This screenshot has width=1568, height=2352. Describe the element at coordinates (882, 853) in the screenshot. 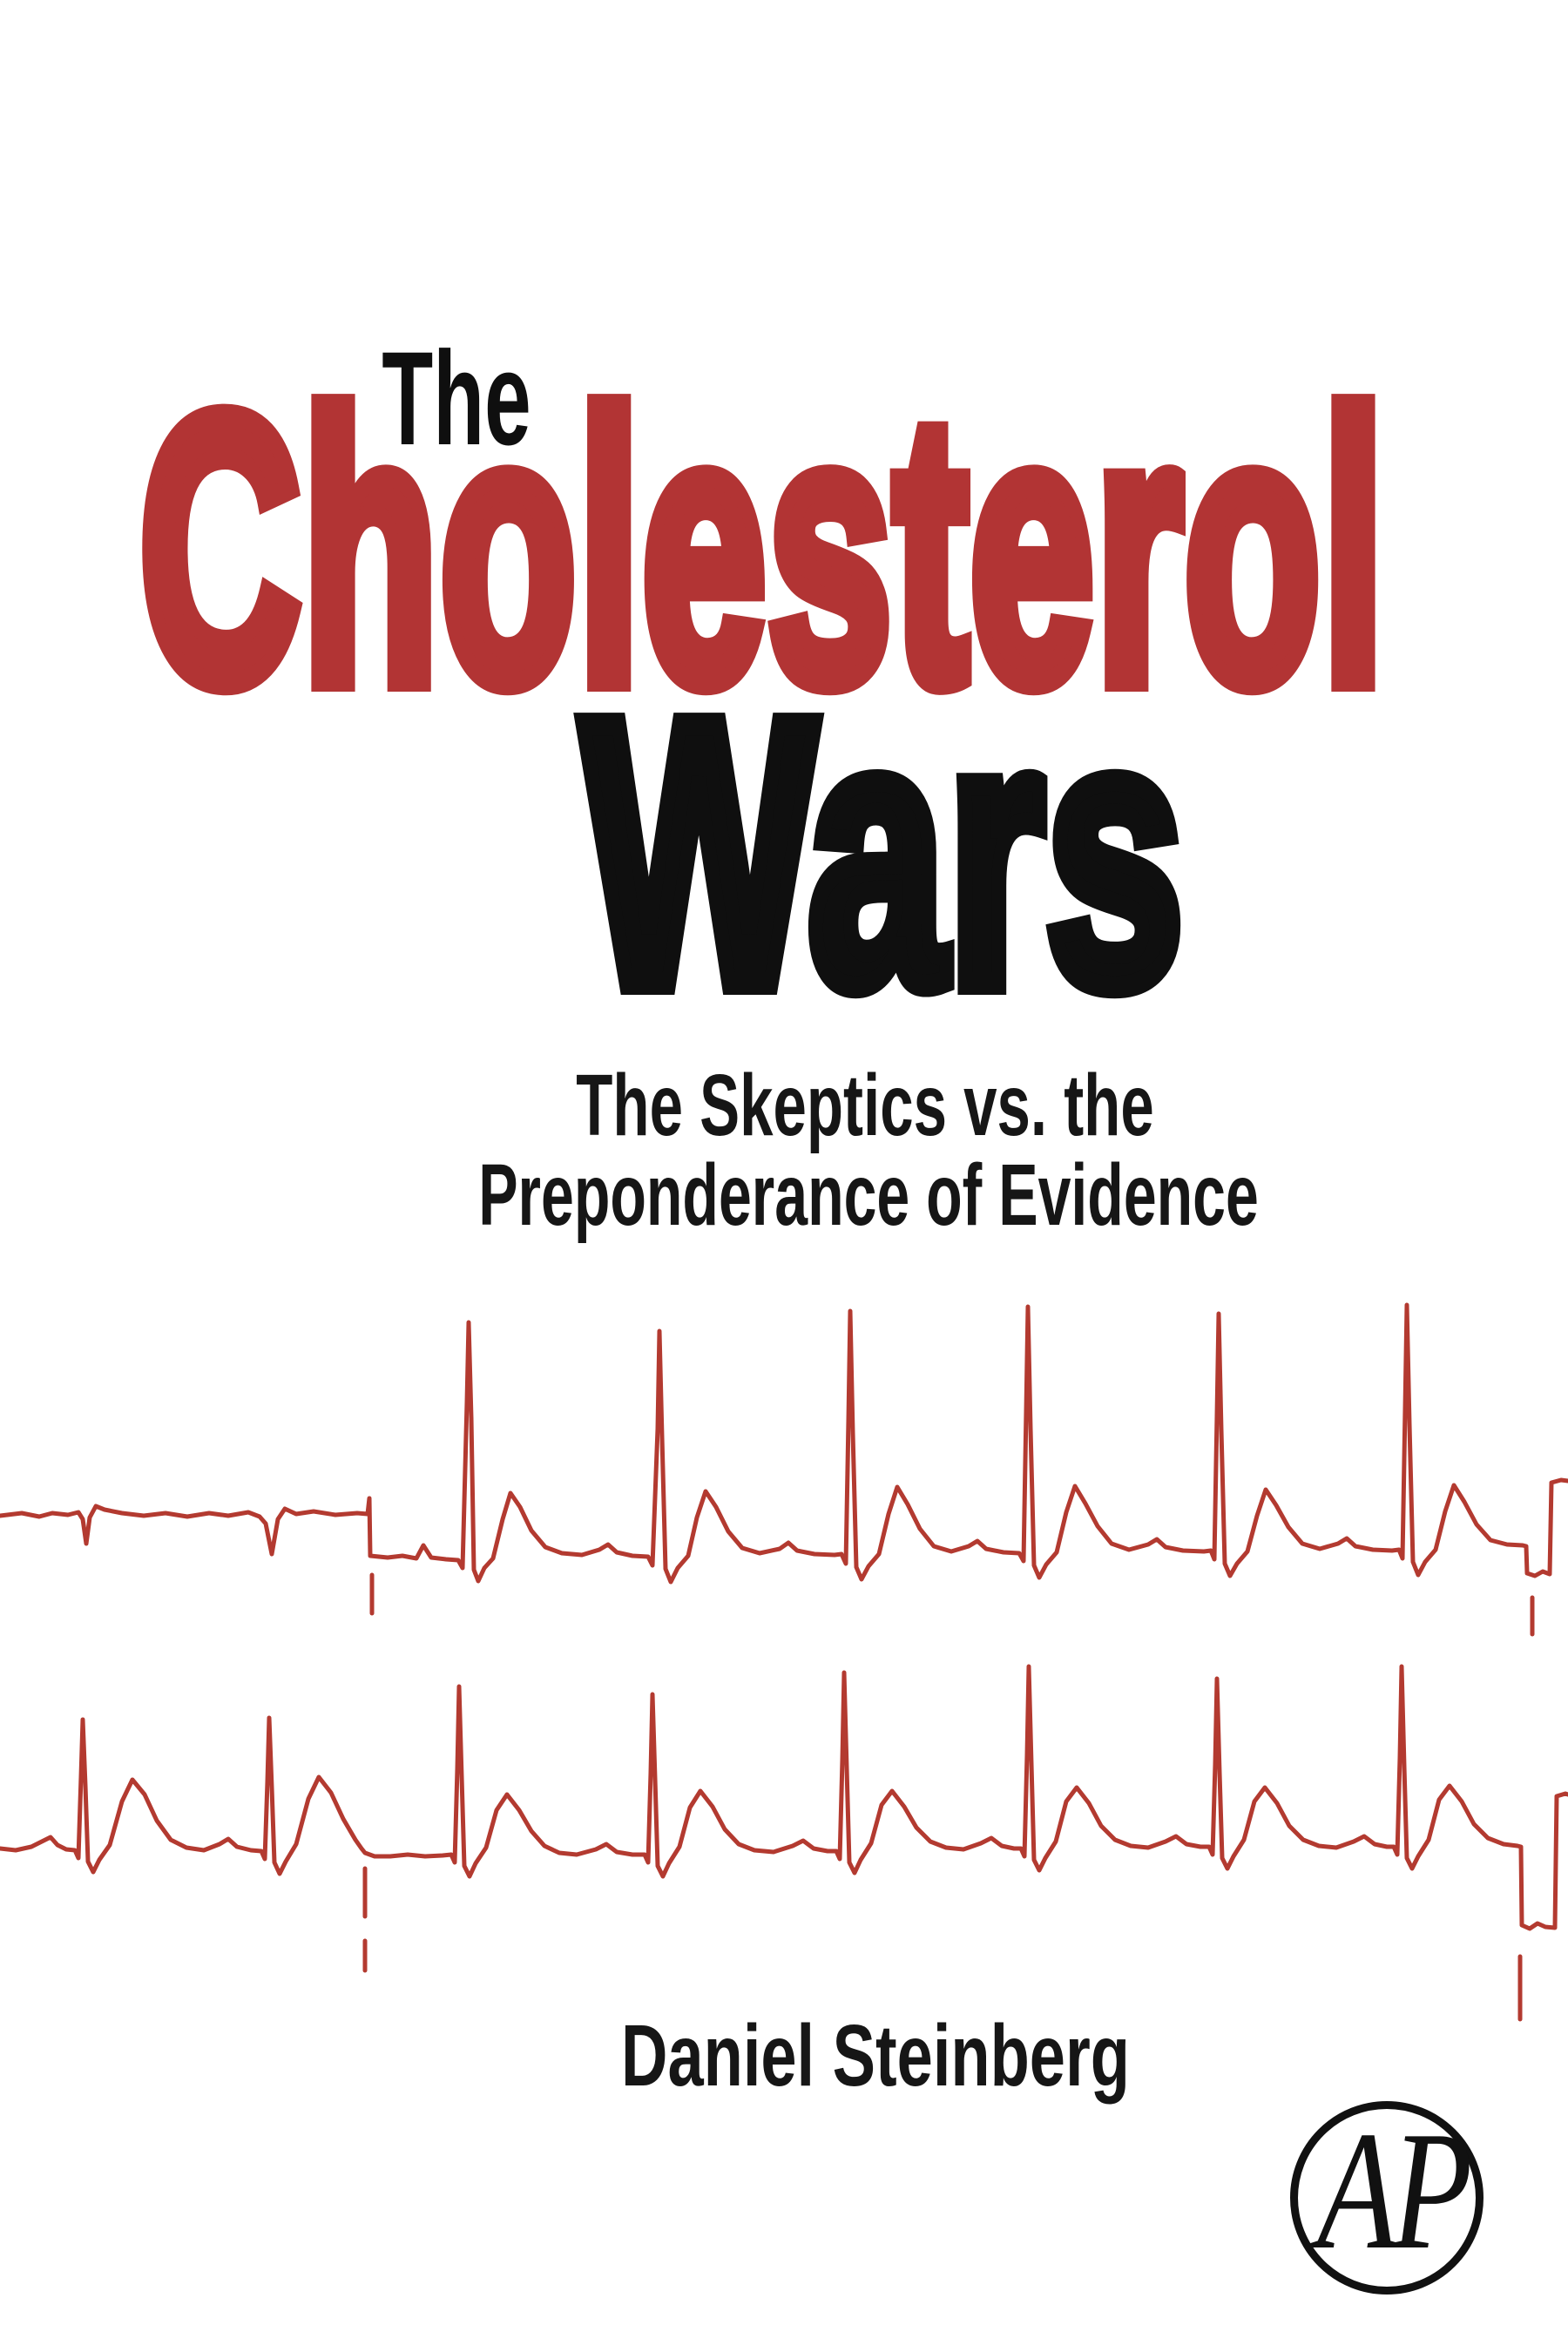

I see `title-secondary: Wars` at that location.